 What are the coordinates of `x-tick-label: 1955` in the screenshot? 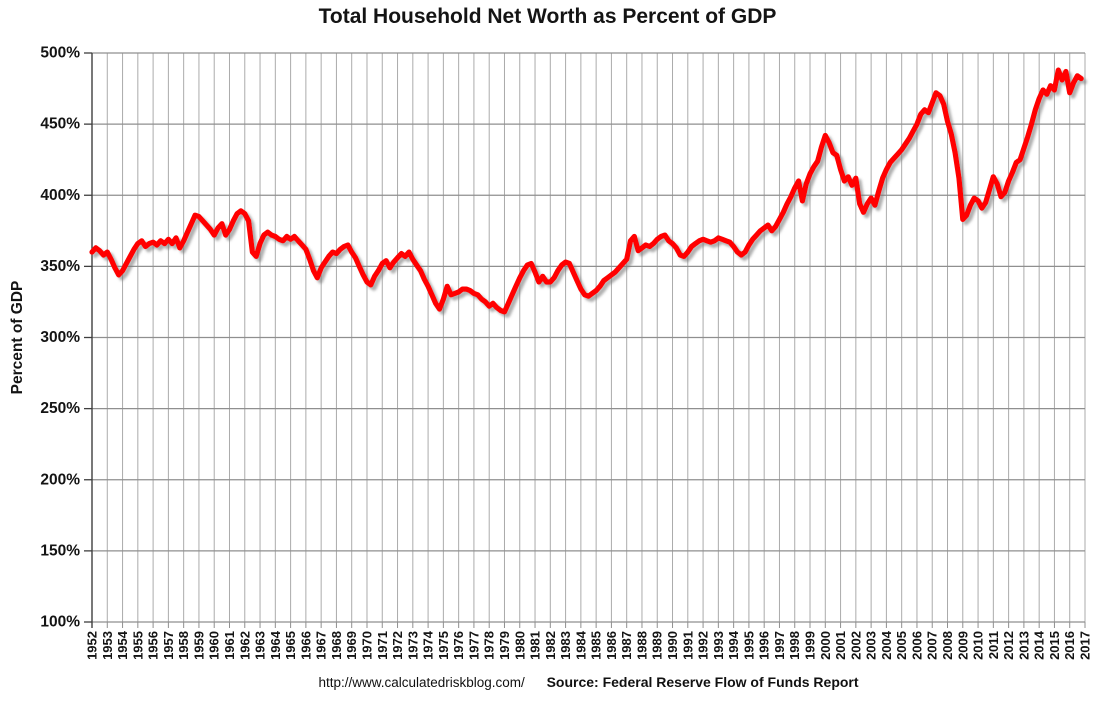 It's located at (137, 645).